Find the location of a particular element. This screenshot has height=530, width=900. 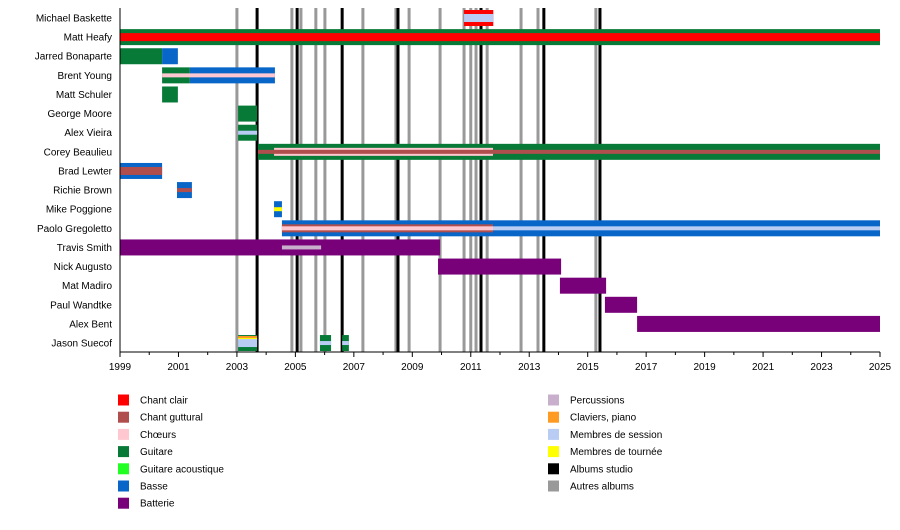

x-tick-label: 2023 is located at coordinates (821, 367).